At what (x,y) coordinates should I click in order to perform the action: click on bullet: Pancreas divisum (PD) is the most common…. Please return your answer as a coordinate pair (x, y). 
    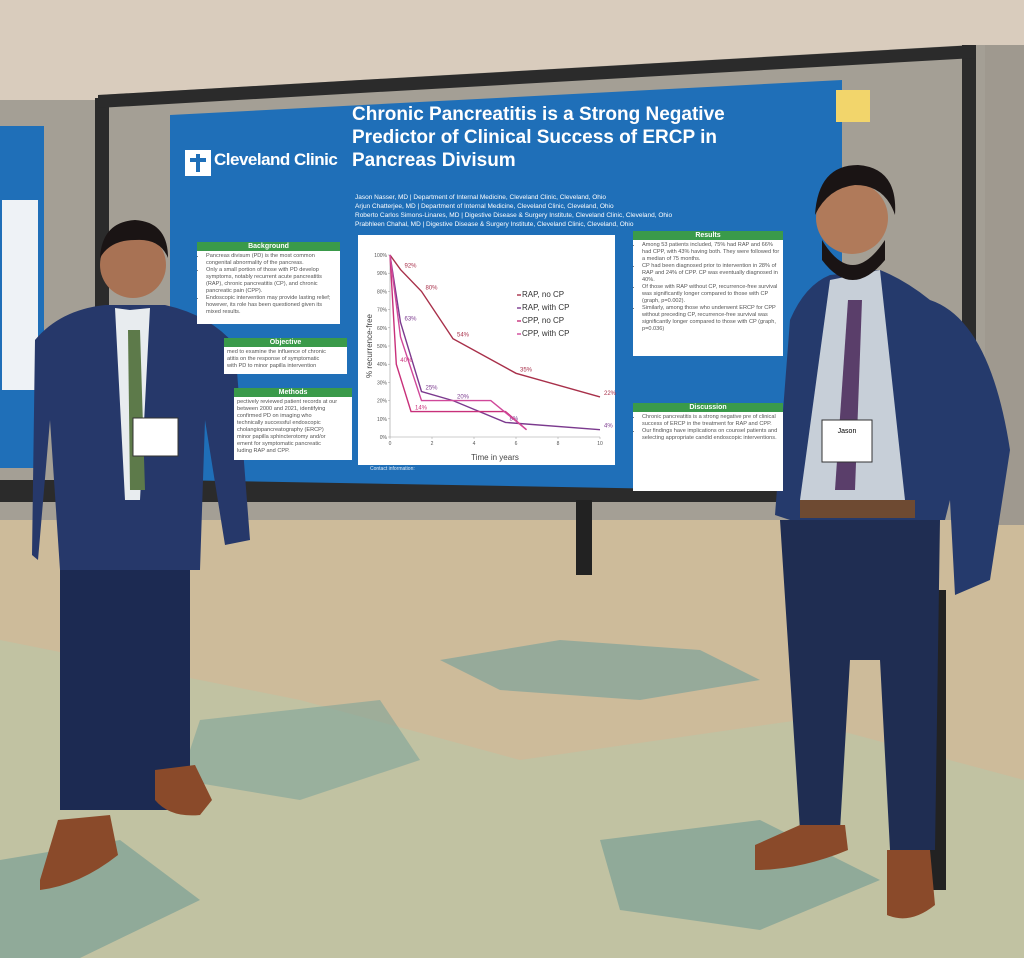
    Looking at the image, I should click on (271, 260).